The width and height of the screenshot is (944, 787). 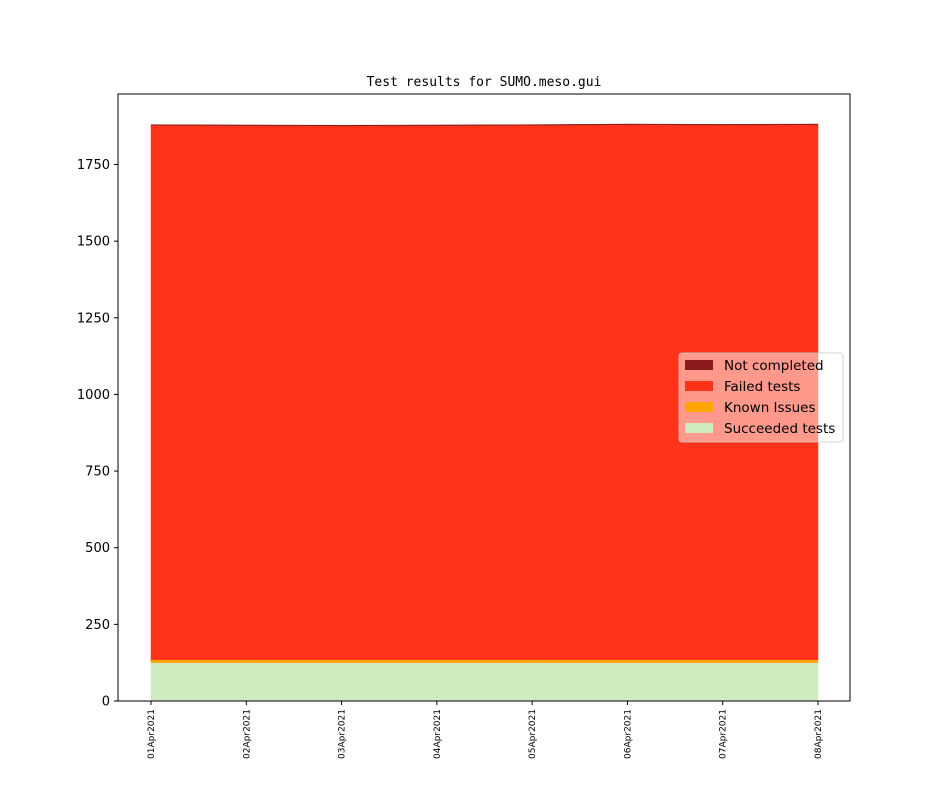 What do you see at coordinates (699, 407) in the screenshot?
I see `legend-swatch-known-issues` at bounding box center [699, 407].